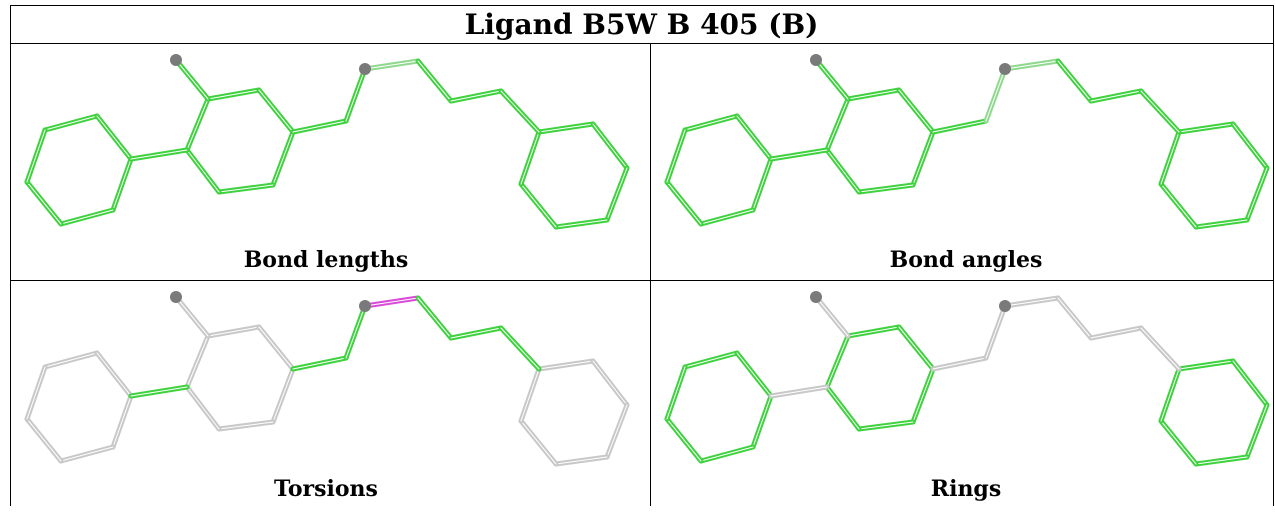 This screenshot has height=521, width=1275. Describe the element at coordinates (10, 255) in the screenshot. I see `table-border-left` at that location.